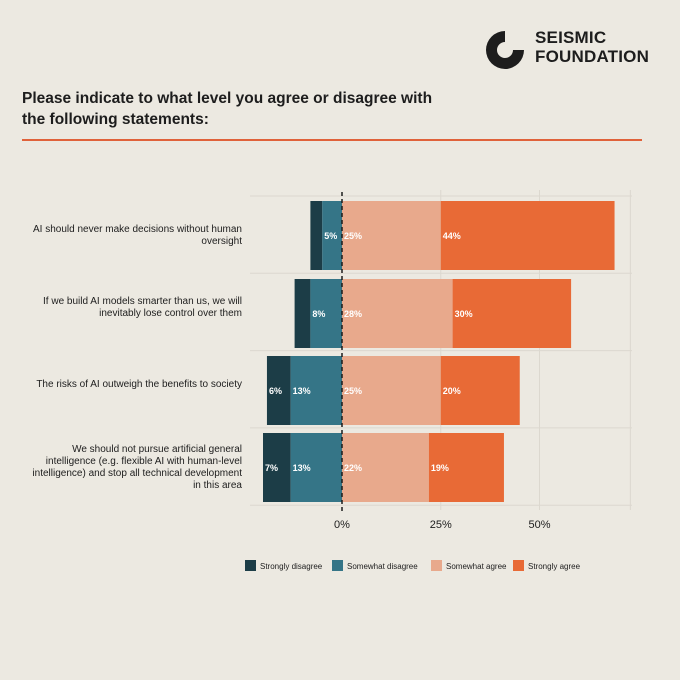  Describe the element at coordinates (464, 314) in the screenshot. I see `data-label-2-4: 30%` at that location.